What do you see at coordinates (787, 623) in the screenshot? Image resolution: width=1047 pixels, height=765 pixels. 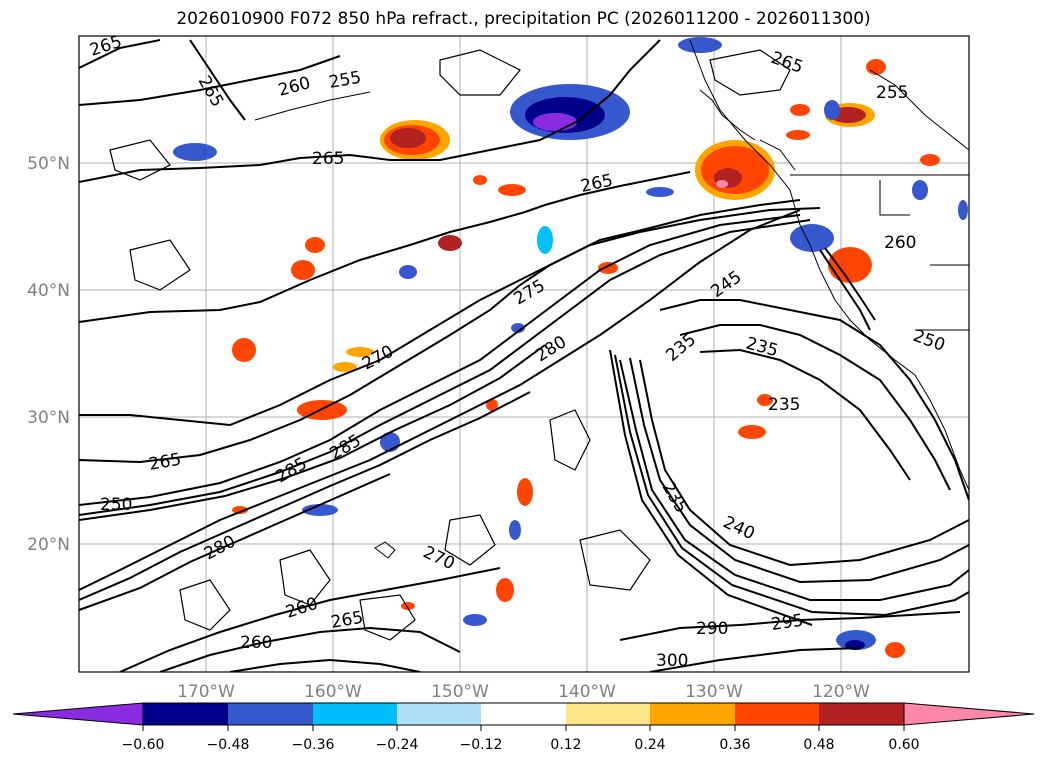 I see `contour-label: 295` at bounding box center [787, 623].